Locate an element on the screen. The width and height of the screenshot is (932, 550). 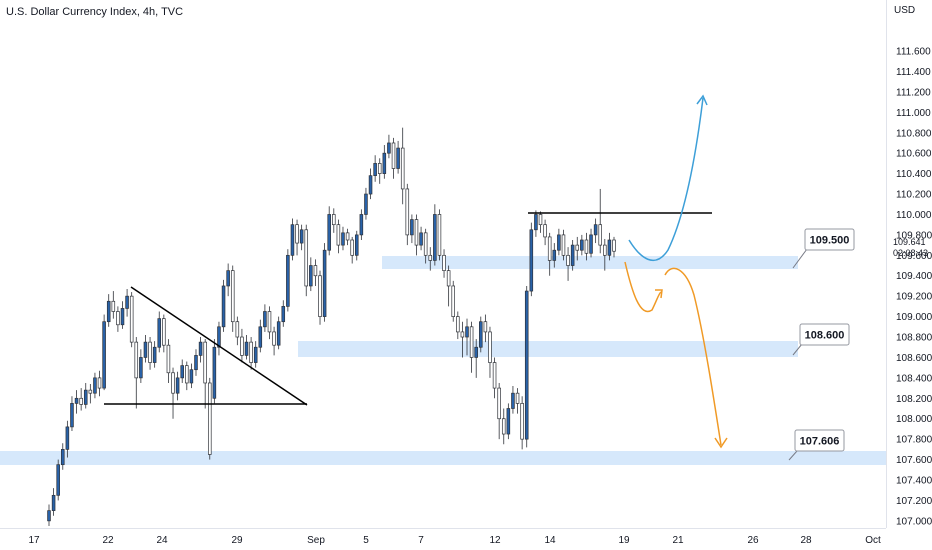
projection-arrows is located at coordinates (676, 271).